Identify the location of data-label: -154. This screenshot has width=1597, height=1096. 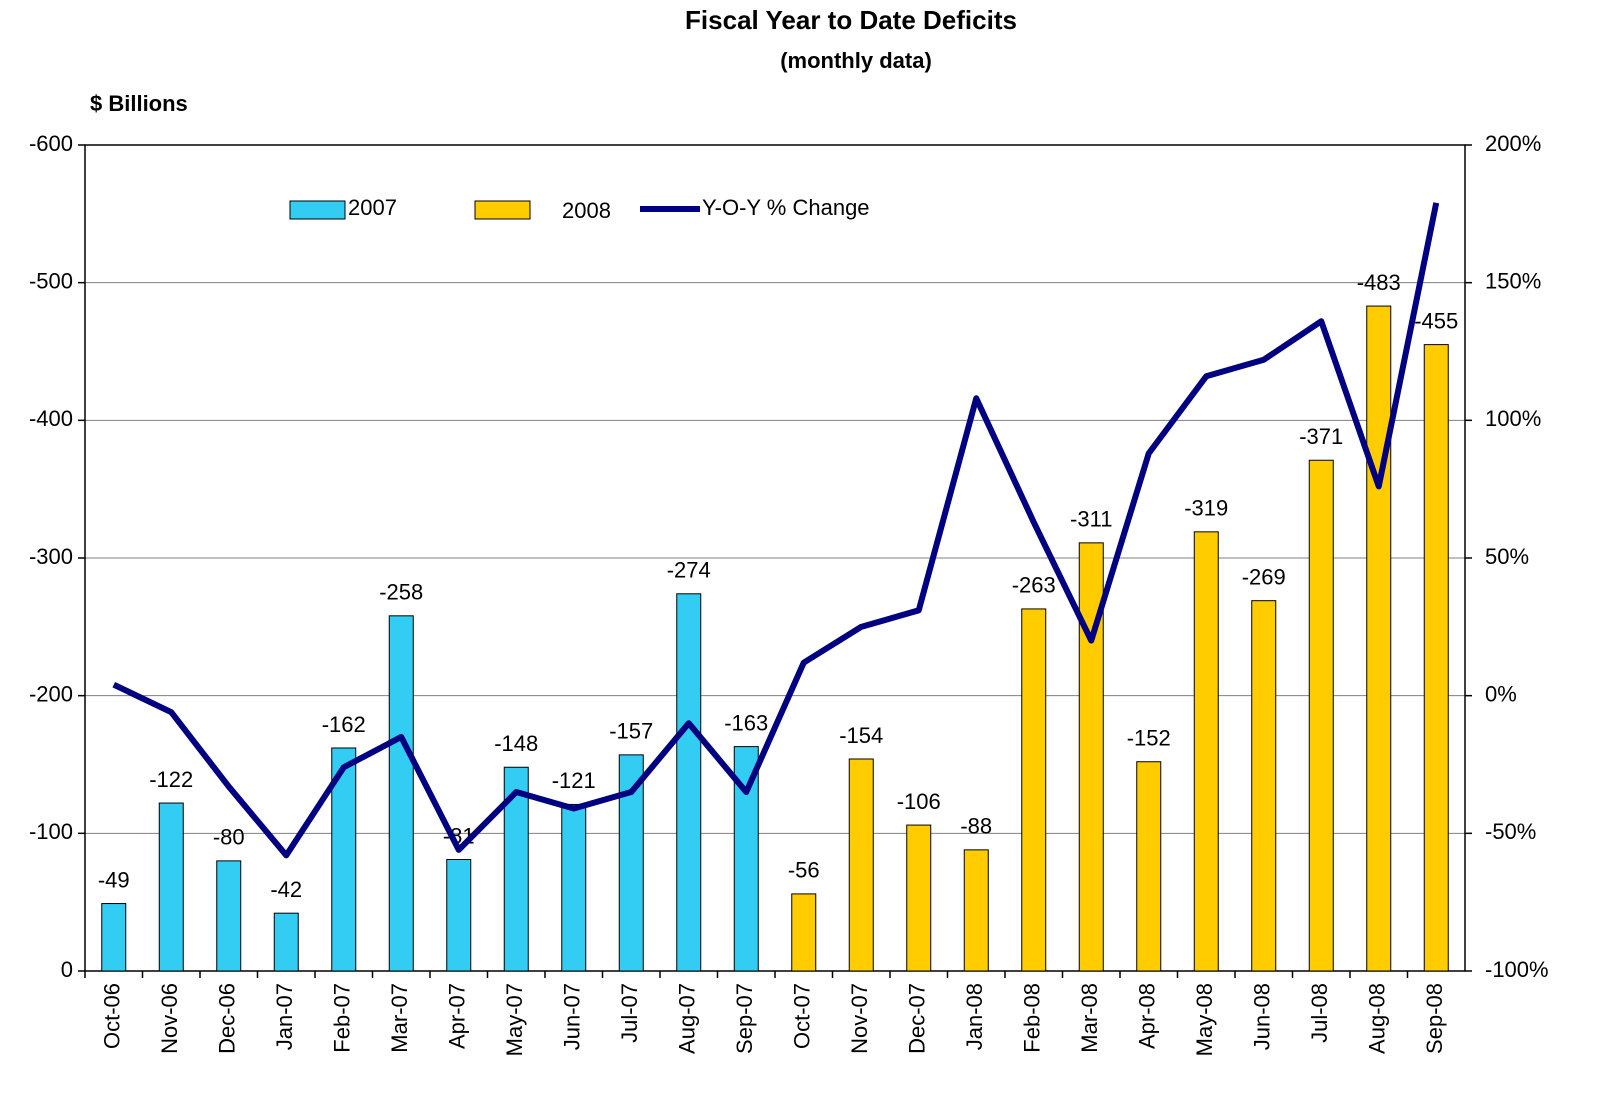
(861, 735).